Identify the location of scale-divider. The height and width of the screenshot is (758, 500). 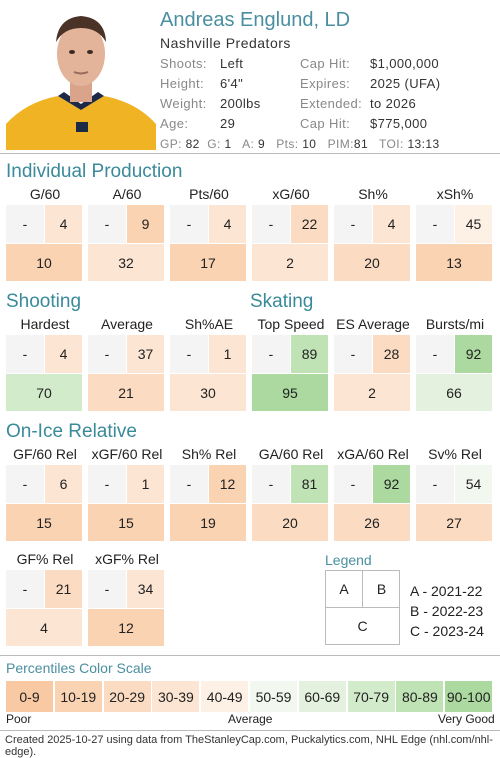
(250, 655).